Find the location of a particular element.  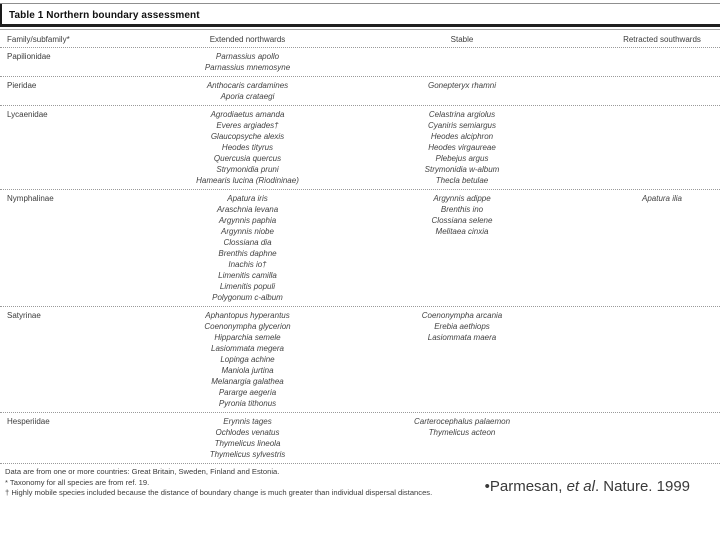

species-name: Hipparchia semele is located at coordinates (247, 337).